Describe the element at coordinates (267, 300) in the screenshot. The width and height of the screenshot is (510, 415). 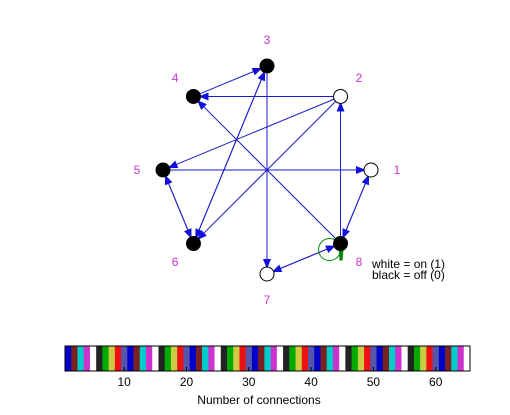
I see `node-label-7: 7` at that location.